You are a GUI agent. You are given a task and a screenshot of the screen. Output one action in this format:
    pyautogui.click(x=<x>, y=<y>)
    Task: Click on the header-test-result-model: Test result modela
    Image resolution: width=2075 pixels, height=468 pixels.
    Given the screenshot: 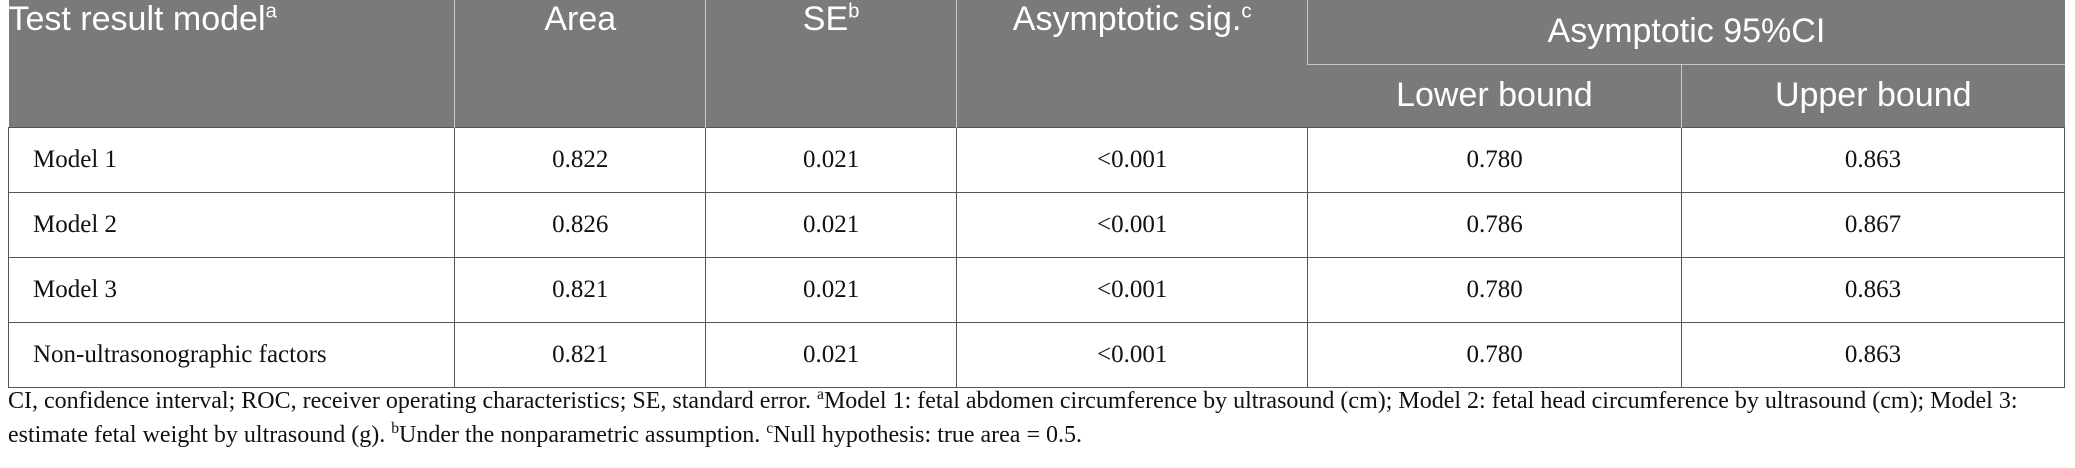 What is the action you would take?
    pyautogui.click(x=231, y=63)
    